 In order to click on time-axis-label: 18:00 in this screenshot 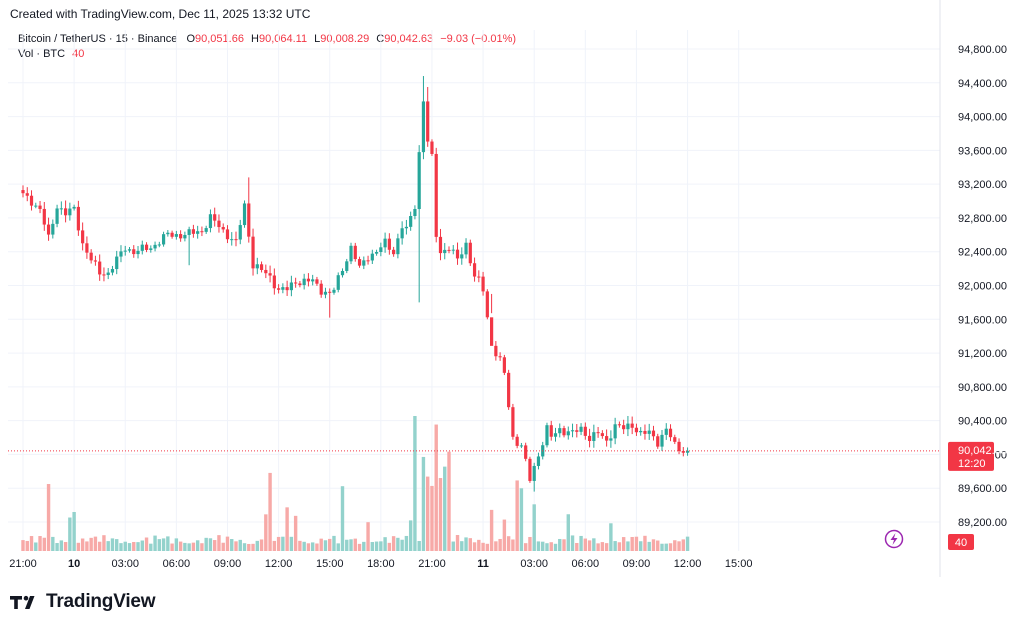, I will do `click(381, 564)`.